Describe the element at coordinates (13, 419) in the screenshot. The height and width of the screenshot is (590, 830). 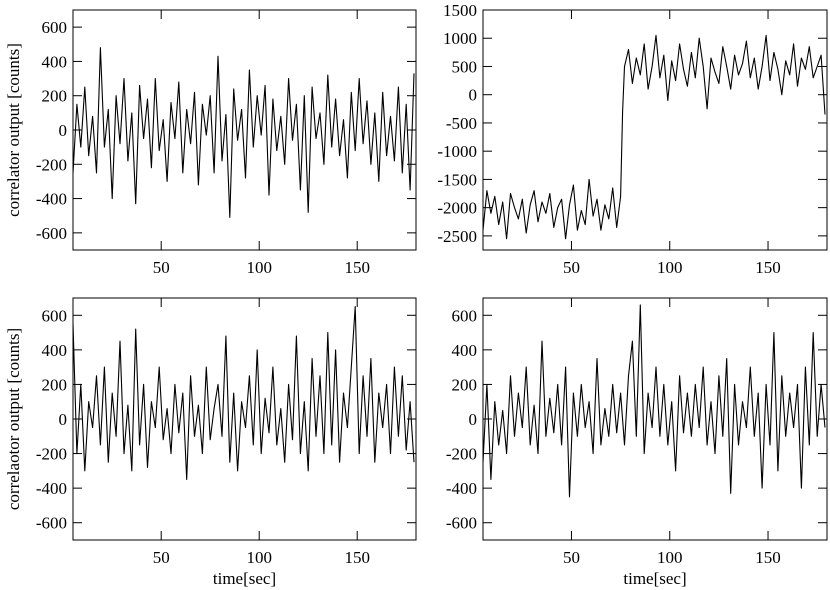
I see `y-axis-title: correlaotor output [counts]` at that location.